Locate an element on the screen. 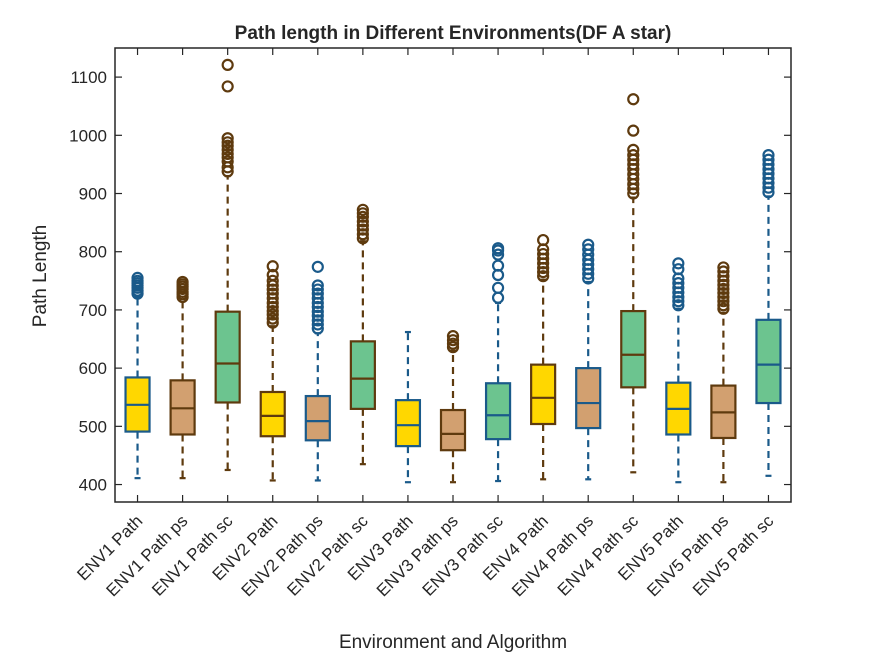 The width and height of the screenshot is (875, 656). y-tick-label: 1000 is located at coordinates (88, 135).